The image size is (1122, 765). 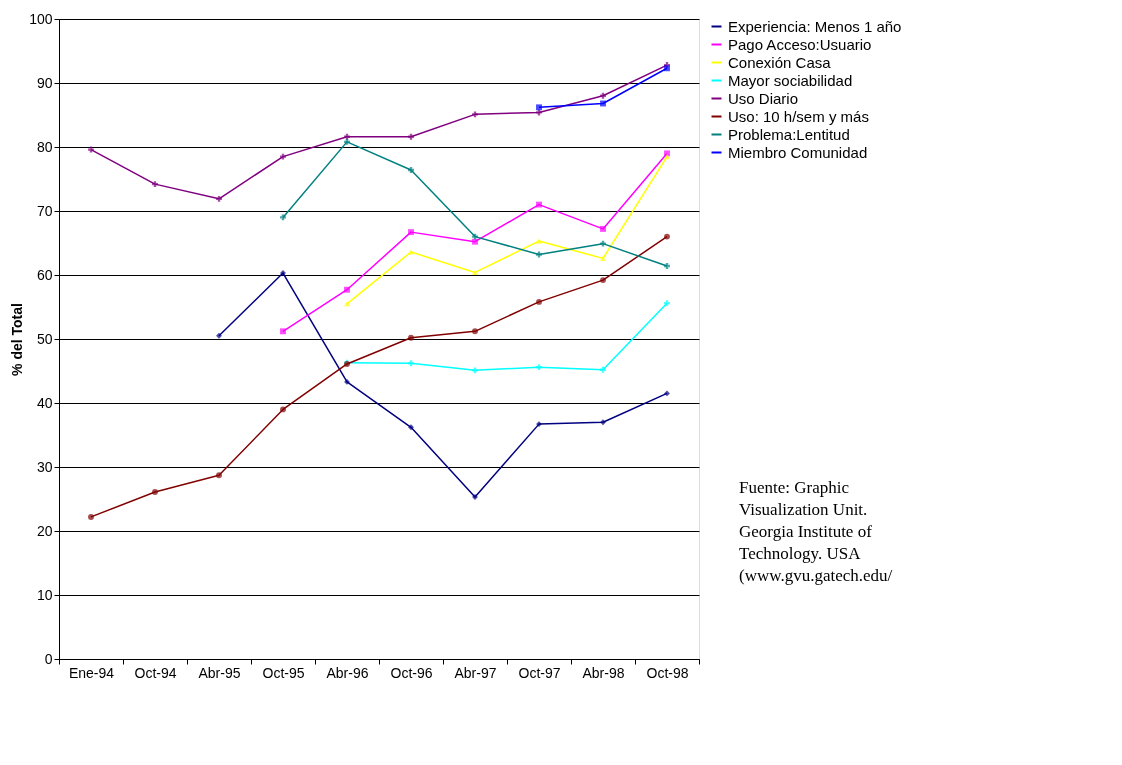 I want to click on legend-label: Miembro Comunidad, so click(x=798, y=152).